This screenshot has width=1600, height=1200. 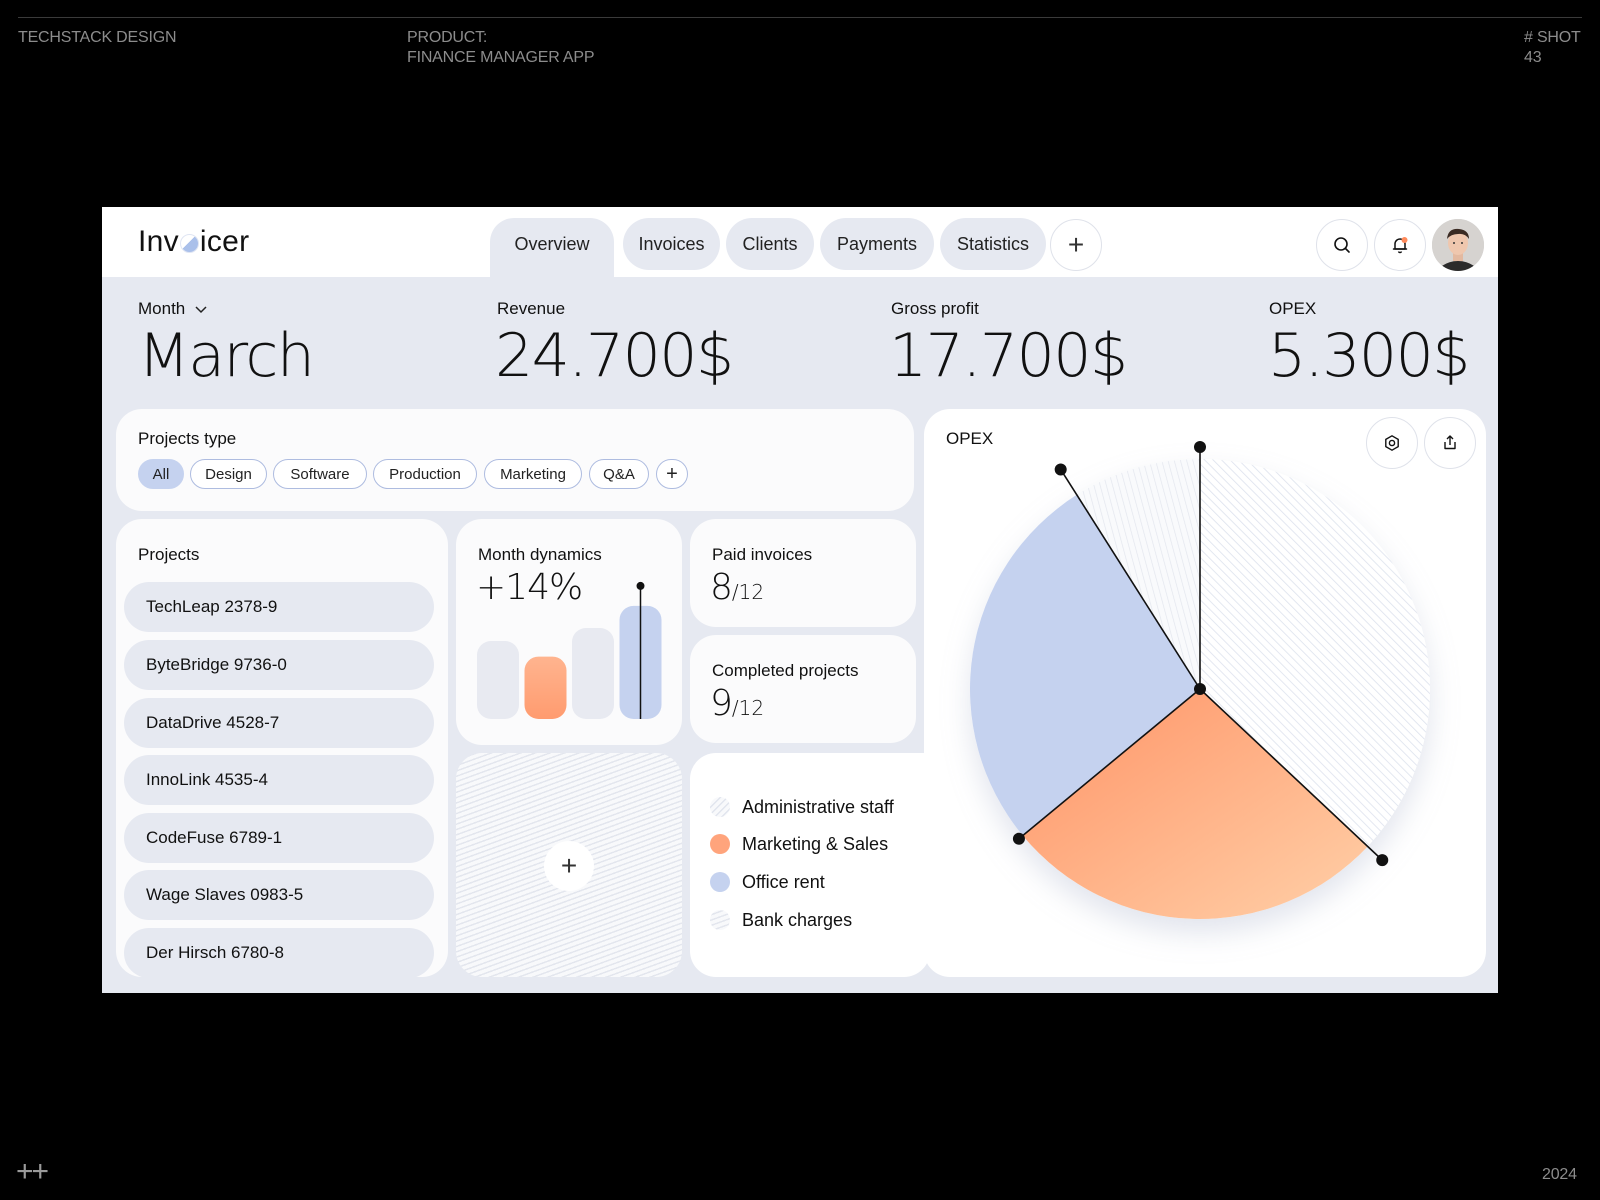 I want to click on tab-overview: Overview, so click(x=552, y=253).